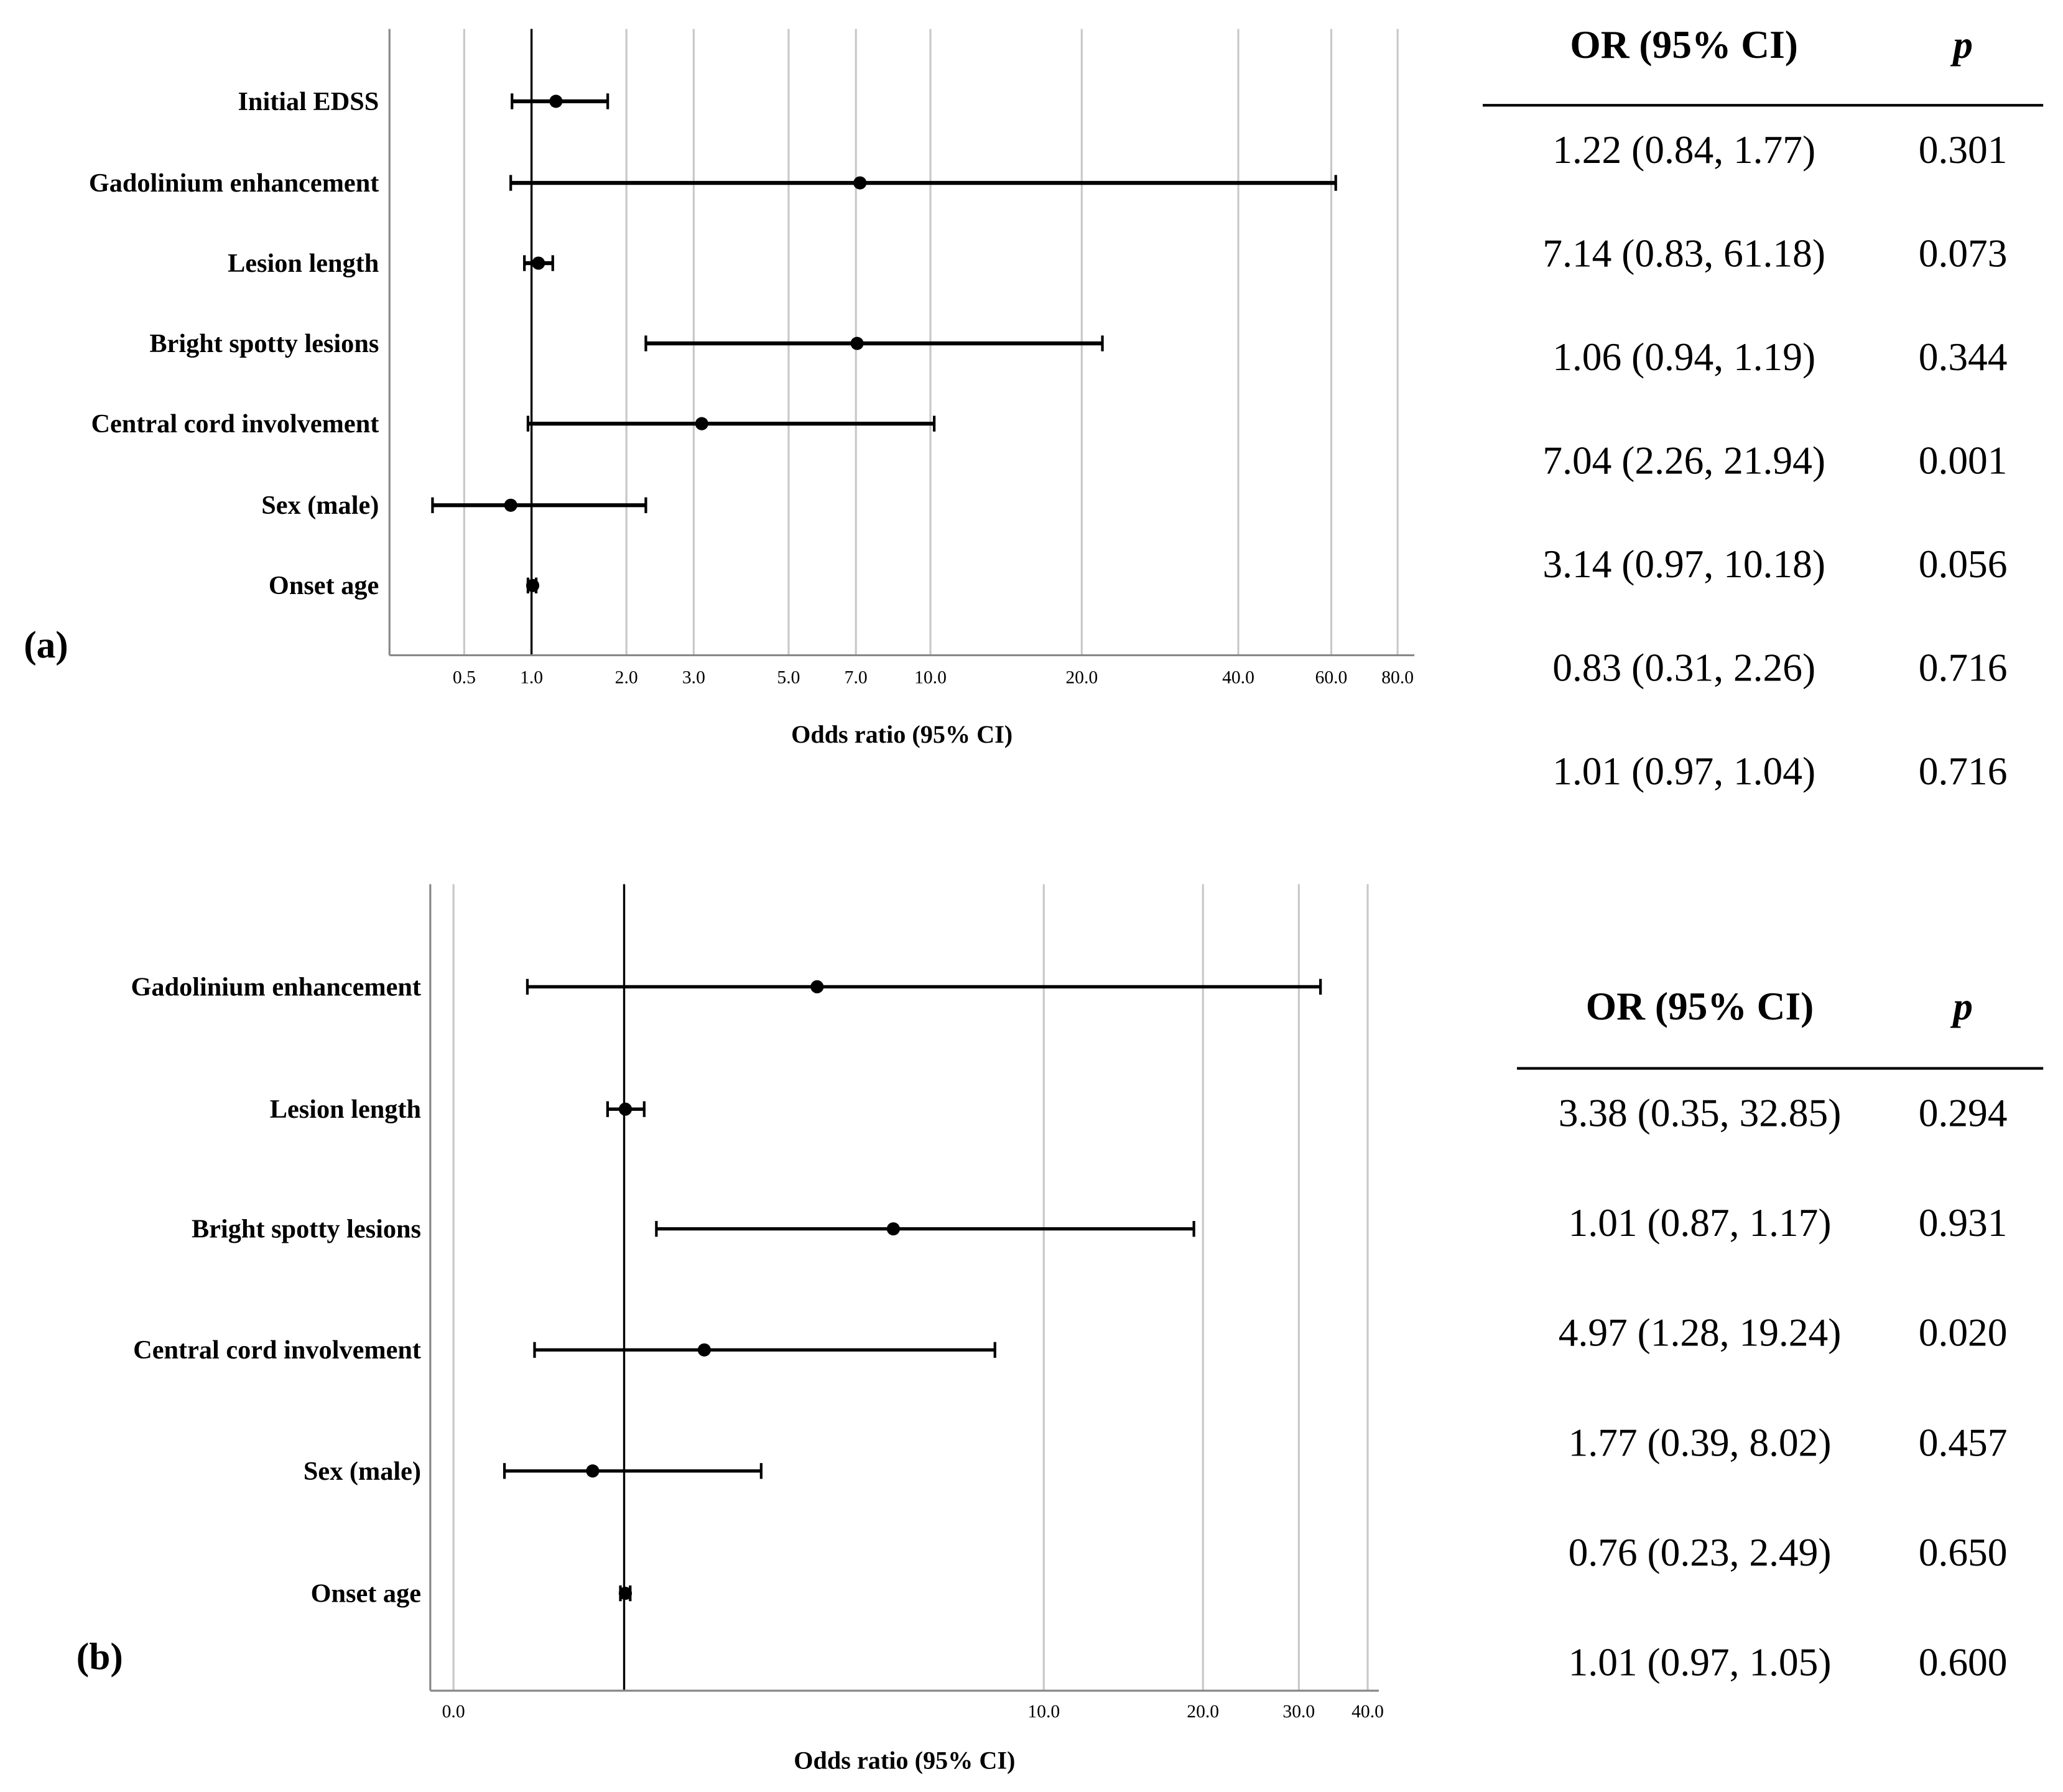 Image resolution: width=2063 pixels, height=1792 pixels. I want to click on table-cell: 0.344, so click(1963, 357).